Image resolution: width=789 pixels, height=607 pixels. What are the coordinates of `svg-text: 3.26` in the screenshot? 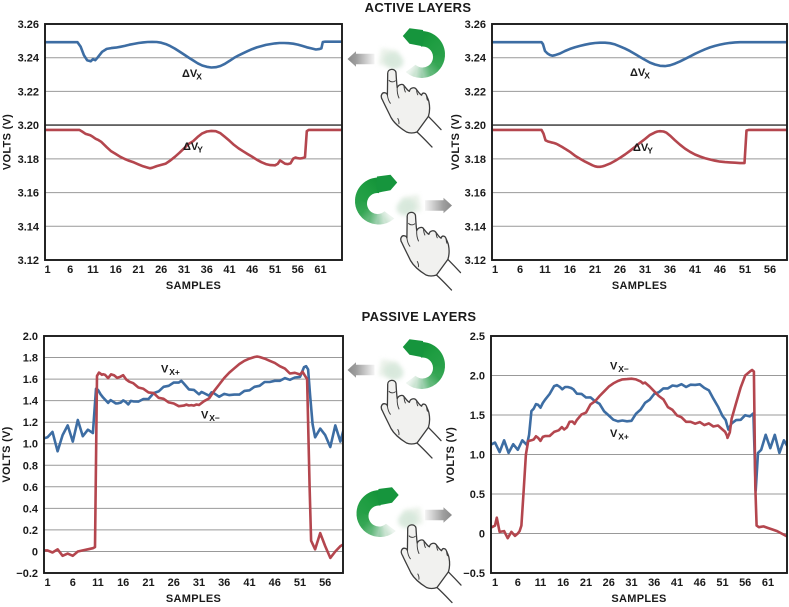 It's located at (28, 25).